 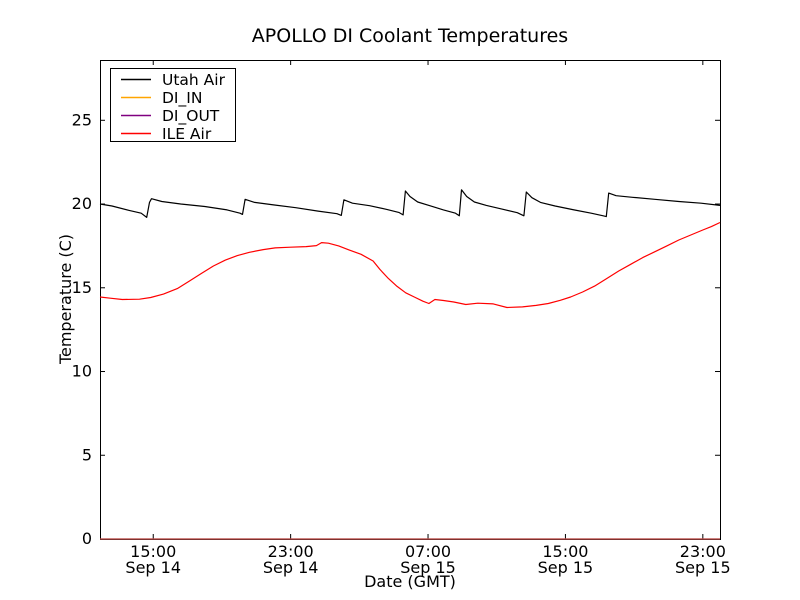 What do you see at coordinates (87, 454) in the screenshot?
I see `y-tick-label: 5` at bounding box center [87, 454].